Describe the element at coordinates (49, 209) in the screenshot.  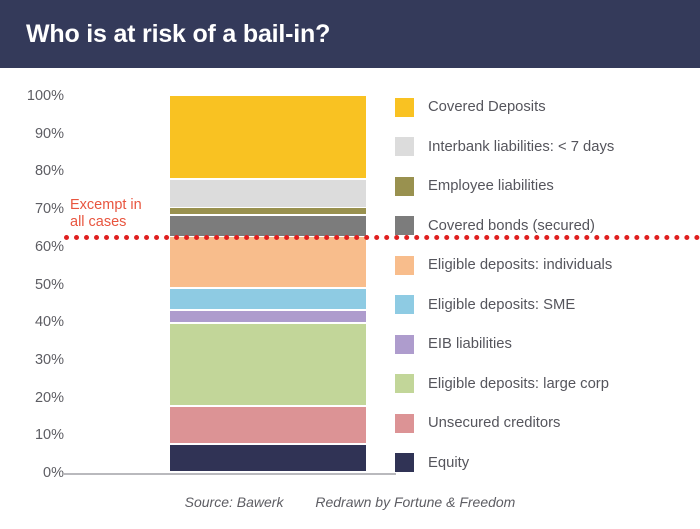
I see `y-axis-tick: 70%` at that location.